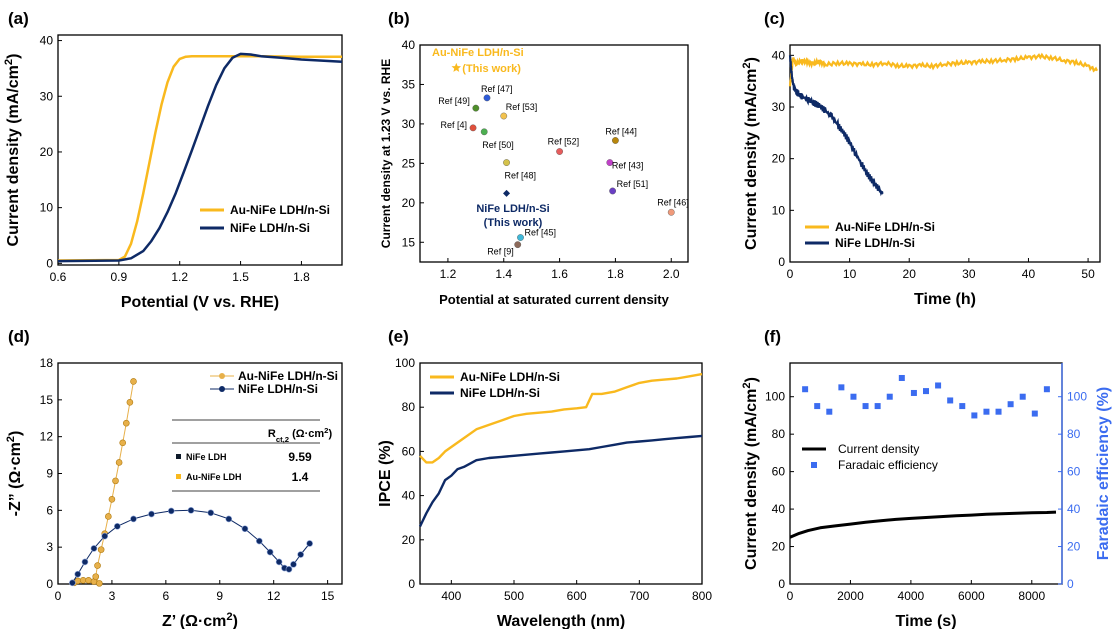 The height and width of the screenshot is (629, 1115). Describe the element at coordinates (18, 18) in the screenshot. I see `panel-label: (a)` at that location.